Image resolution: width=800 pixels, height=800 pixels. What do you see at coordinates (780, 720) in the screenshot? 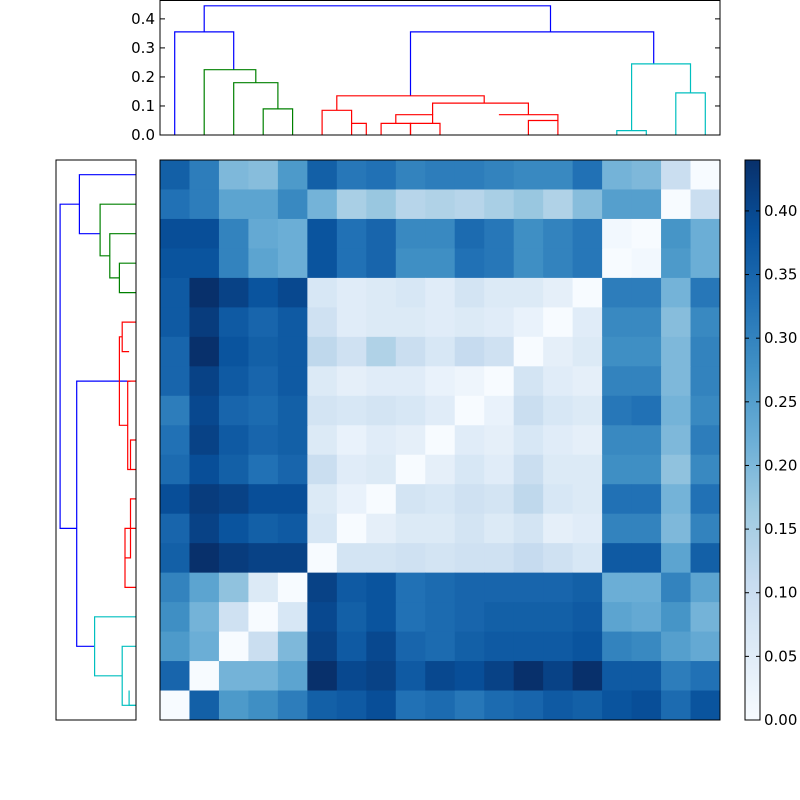
I see `colorbar-tick-label: 0.00` at bounding box center [780, 720].